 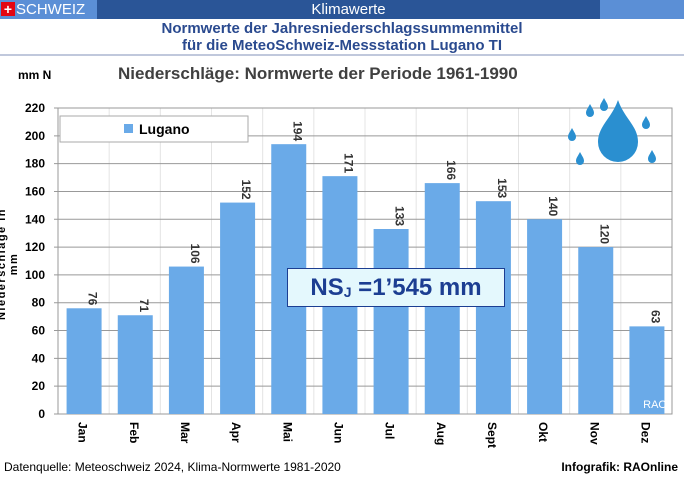 I want to click on brand-label: SCHWEIZ, so click(x=51, y=9).